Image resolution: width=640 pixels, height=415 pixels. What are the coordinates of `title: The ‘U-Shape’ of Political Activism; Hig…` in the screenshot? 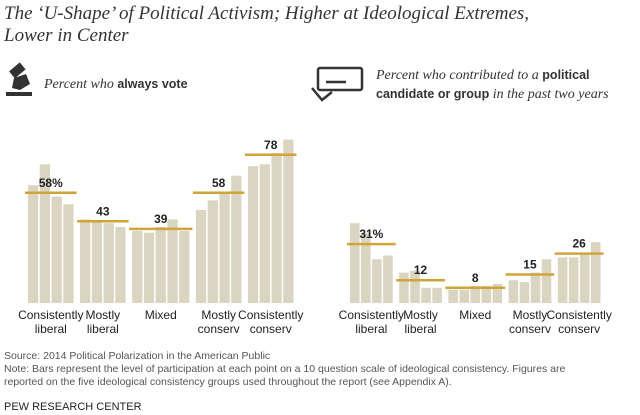 It's located at (266, 13).